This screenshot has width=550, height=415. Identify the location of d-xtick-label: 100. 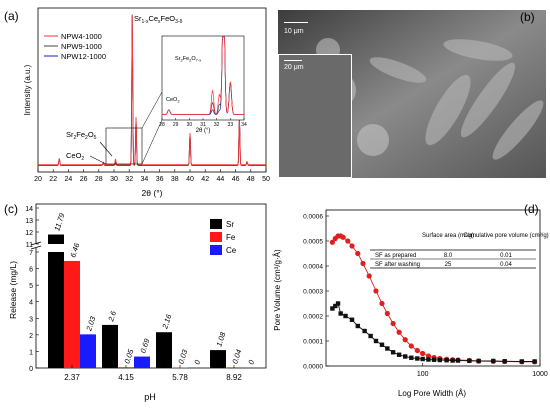
(423, 374).